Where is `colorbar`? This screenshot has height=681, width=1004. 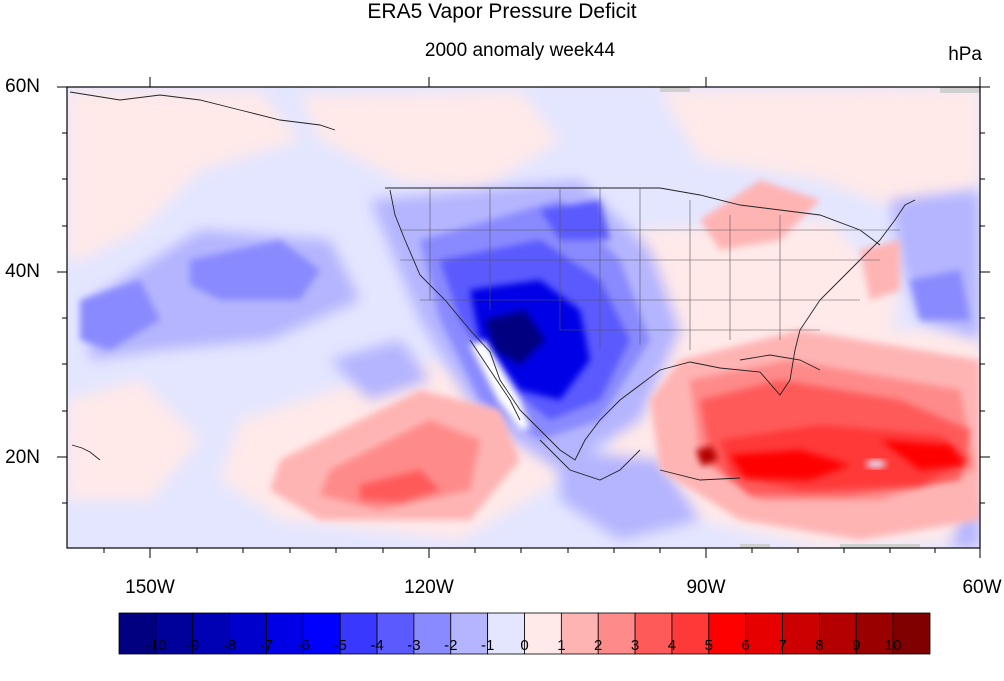
colorbar is located at coordinates (524, 633).